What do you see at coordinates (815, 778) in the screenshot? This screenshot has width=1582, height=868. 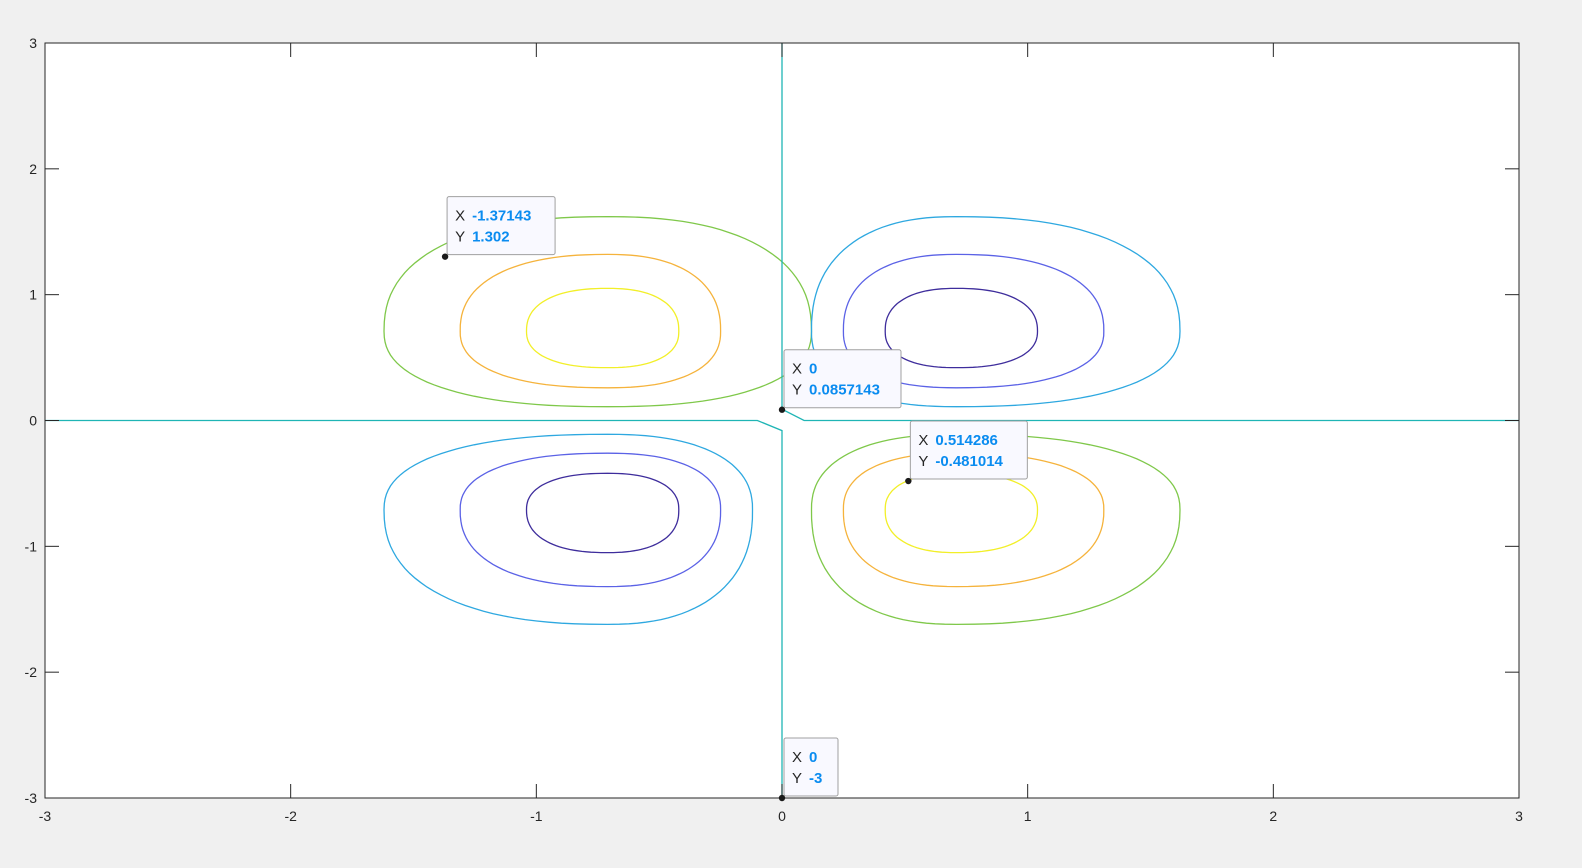 I see `datatip-y-value: -3` at bounding box center [815, 778].